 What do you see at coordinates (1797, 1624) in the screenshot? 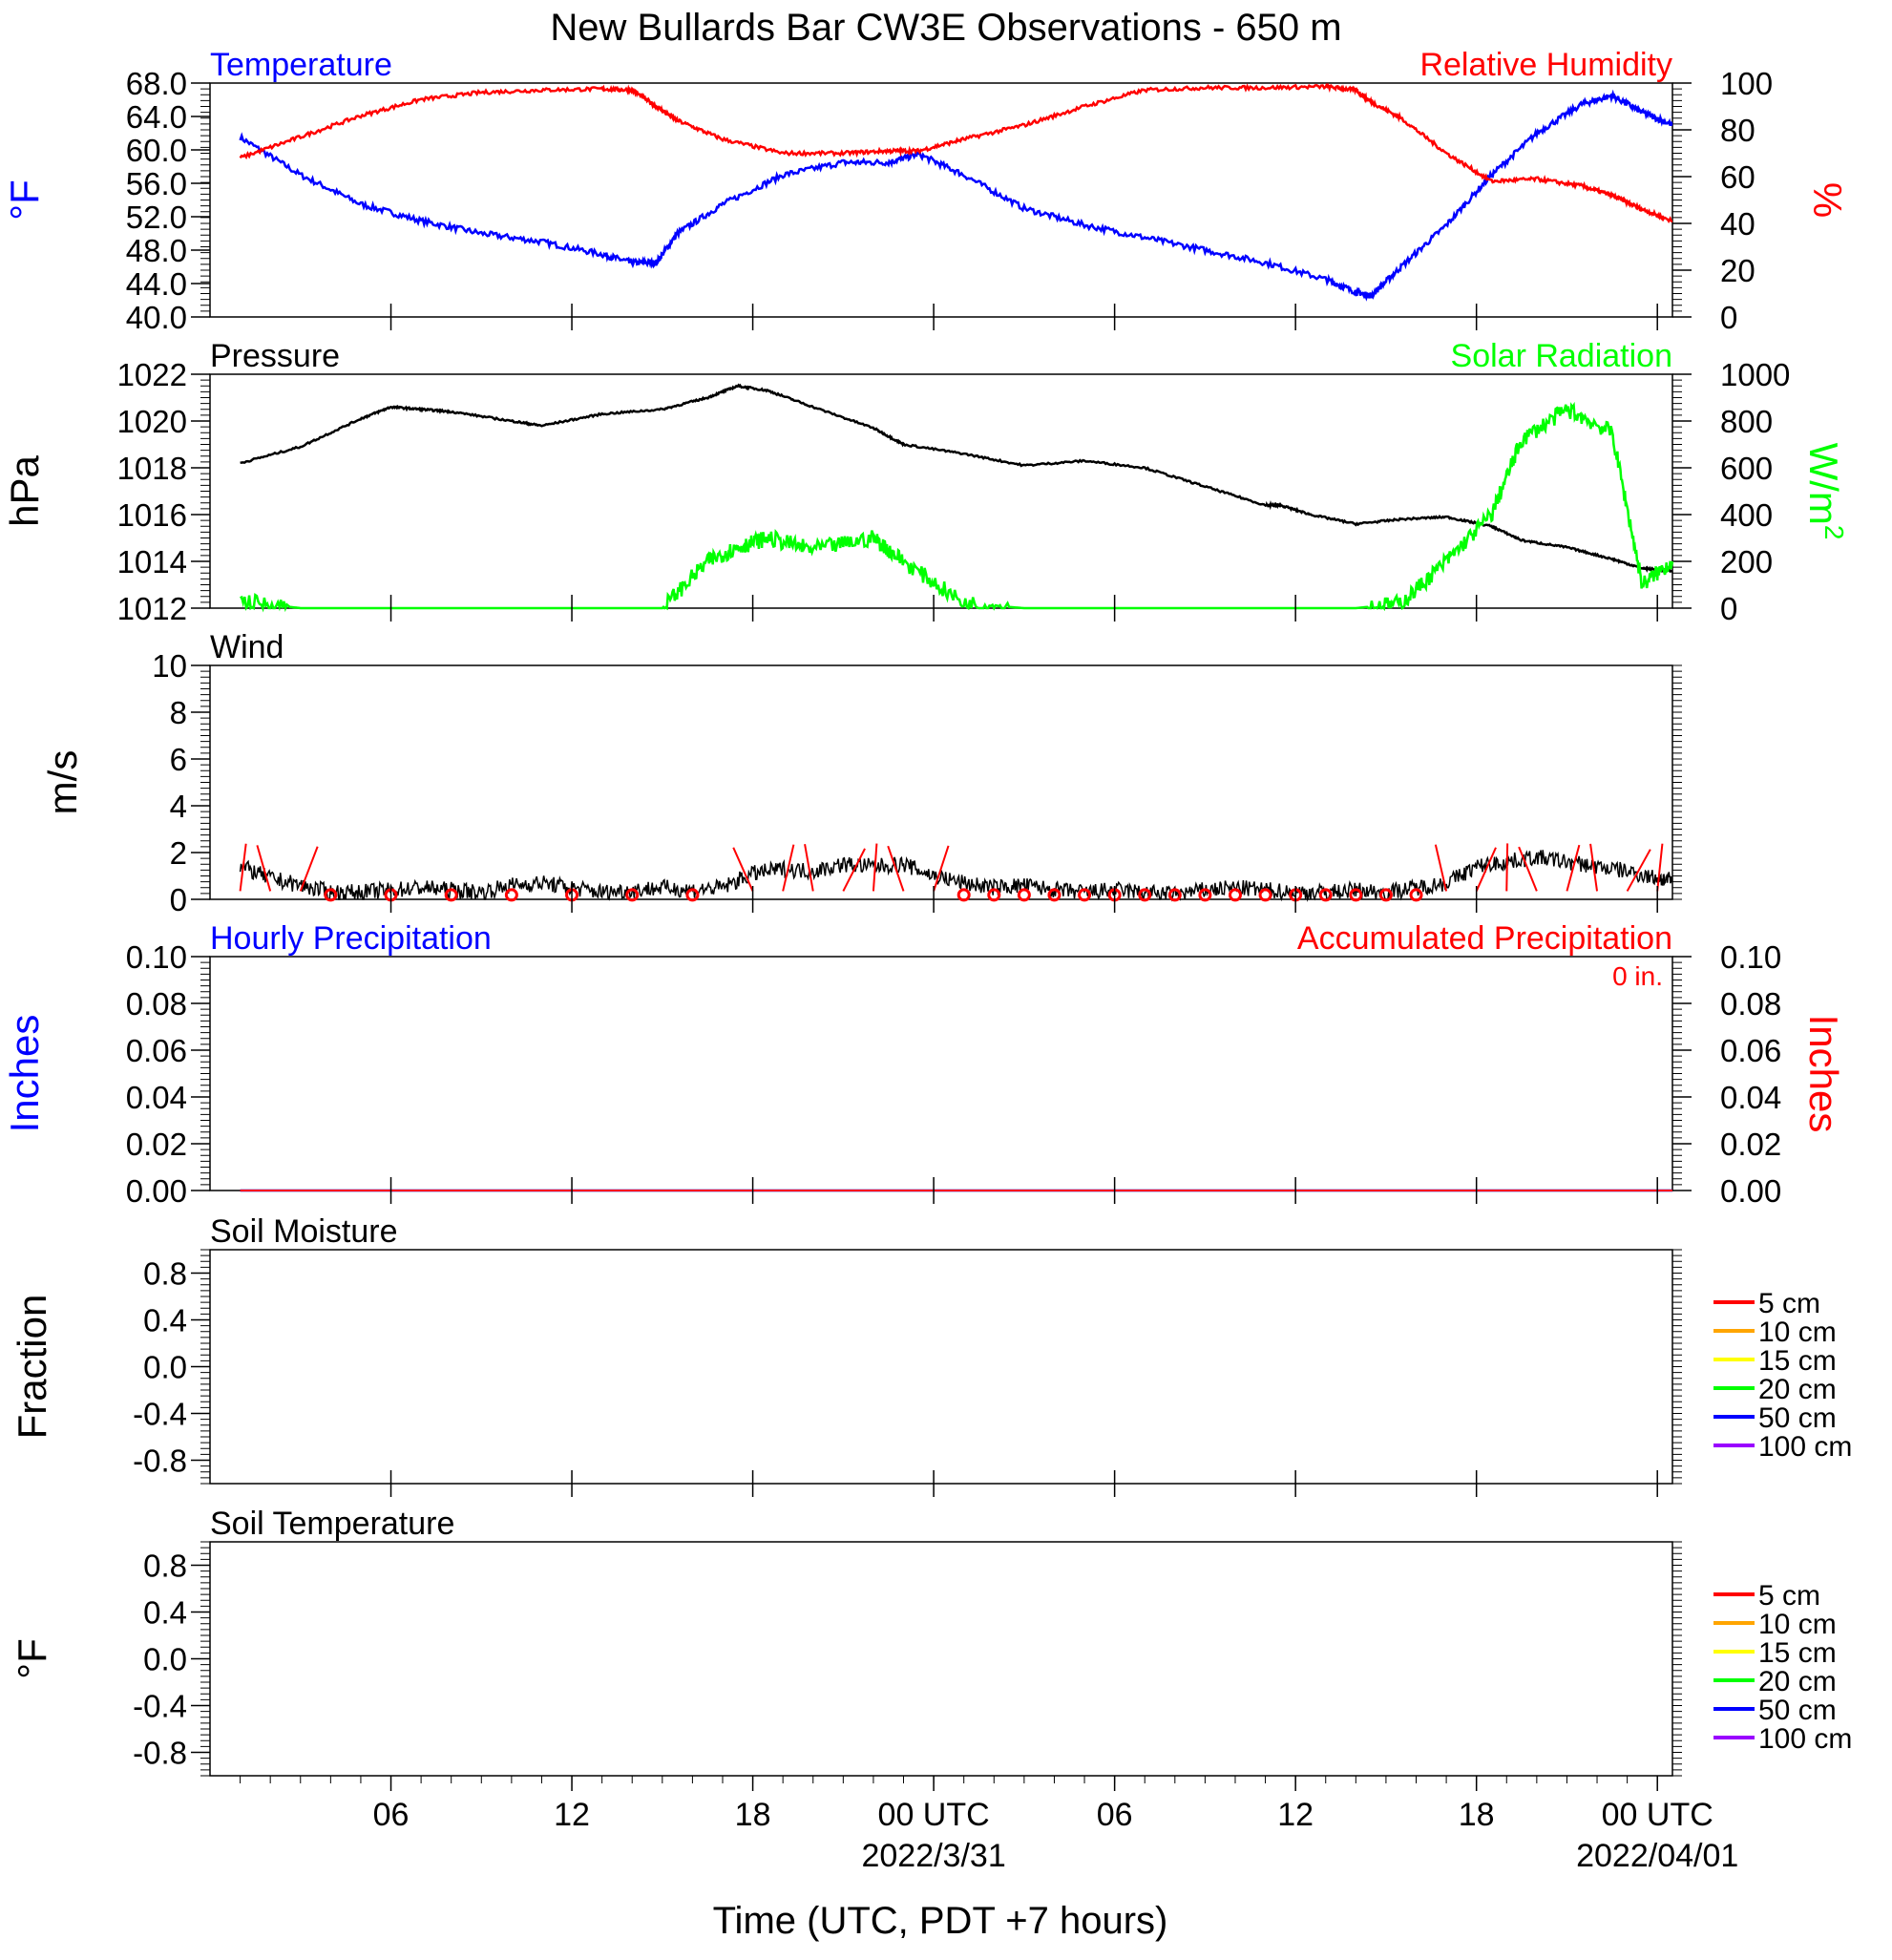
I see `soil-temp-legend-label: 10 cm` at bounding box center [1797, 1624].